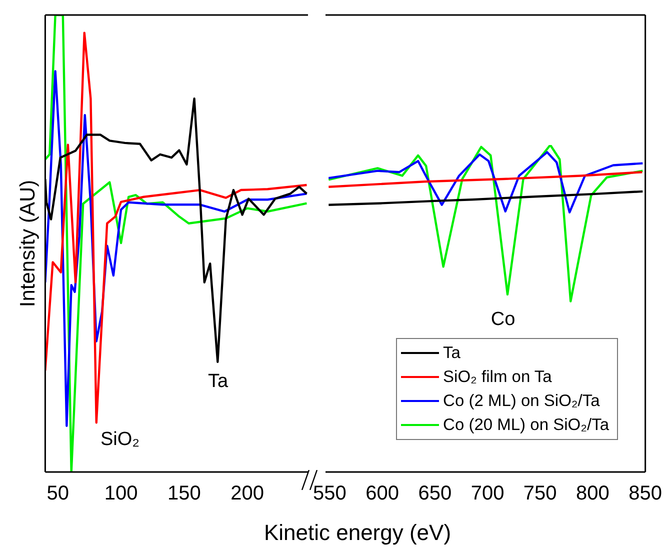 The image size is (665, 551). What do you see at coordinates (382, 493) in the screenshot?
I see `x-tick-label: 600` at bounding box center [382, 493].